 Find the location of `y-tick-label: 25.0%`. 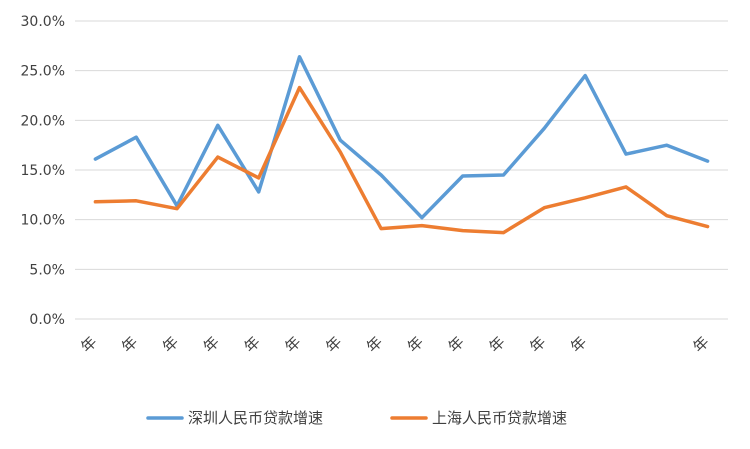

y-tick-label: 25.0% is located at coordinates (43, 72).